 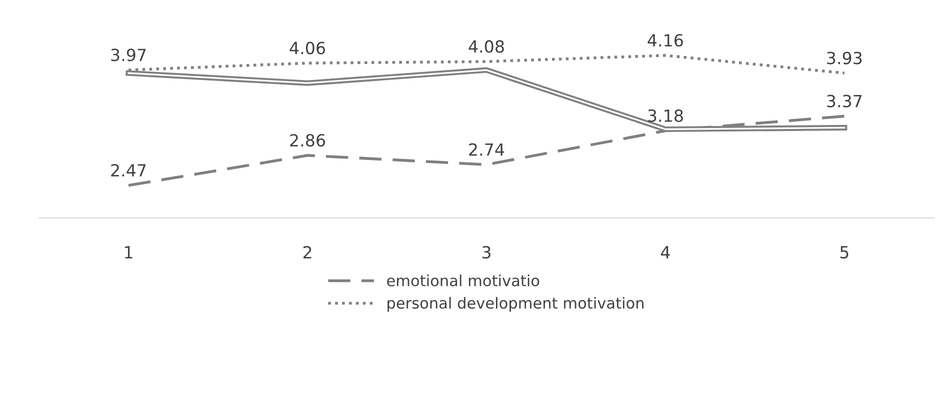 What do you see at coordinates (128, 55) in the screenshot?
I see `data-label: 3.97` at bounding box center [128, 55].